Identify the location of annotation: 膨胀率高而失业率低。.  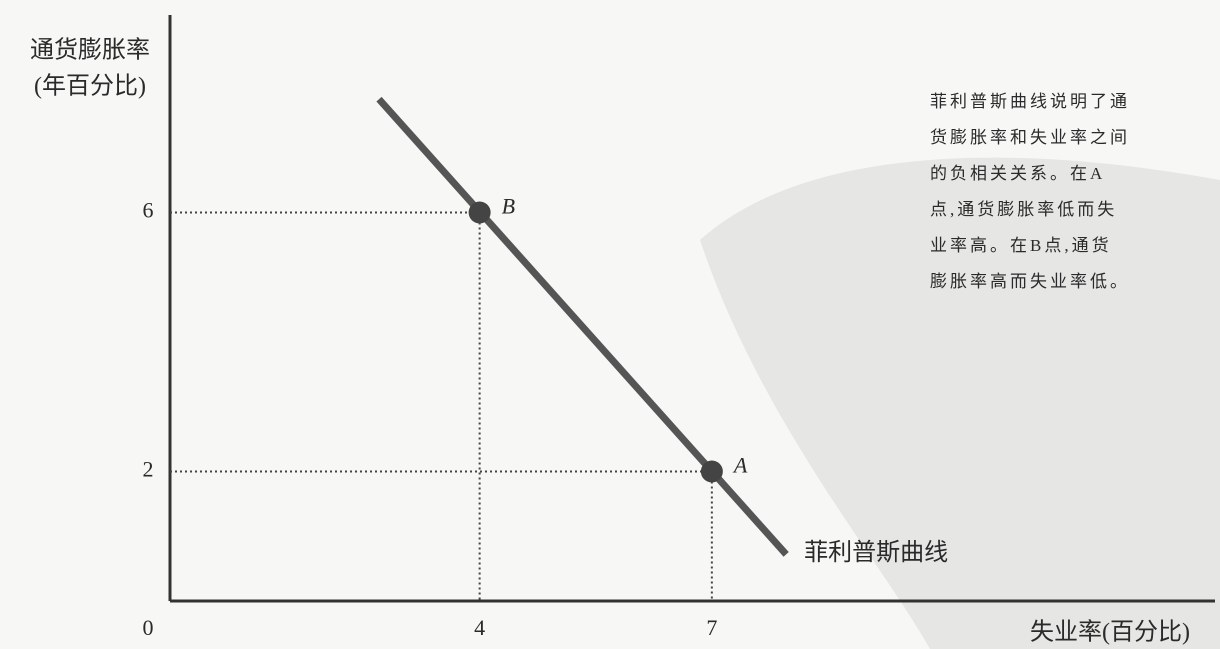
(1030, 281).